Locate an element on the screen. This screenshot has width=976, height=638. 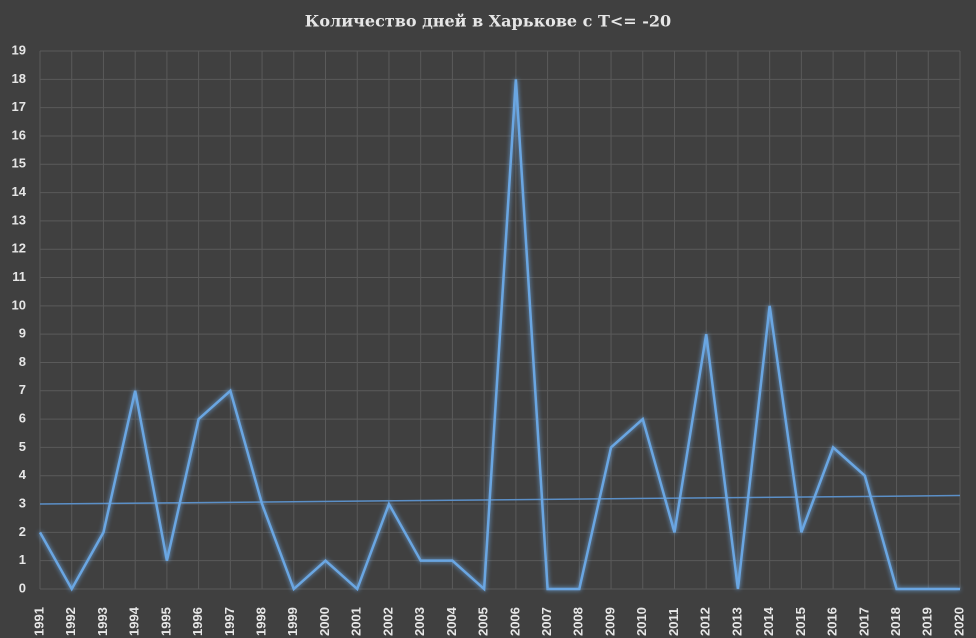
x-tick-label: 2000 is located at coordinates (324, 621).